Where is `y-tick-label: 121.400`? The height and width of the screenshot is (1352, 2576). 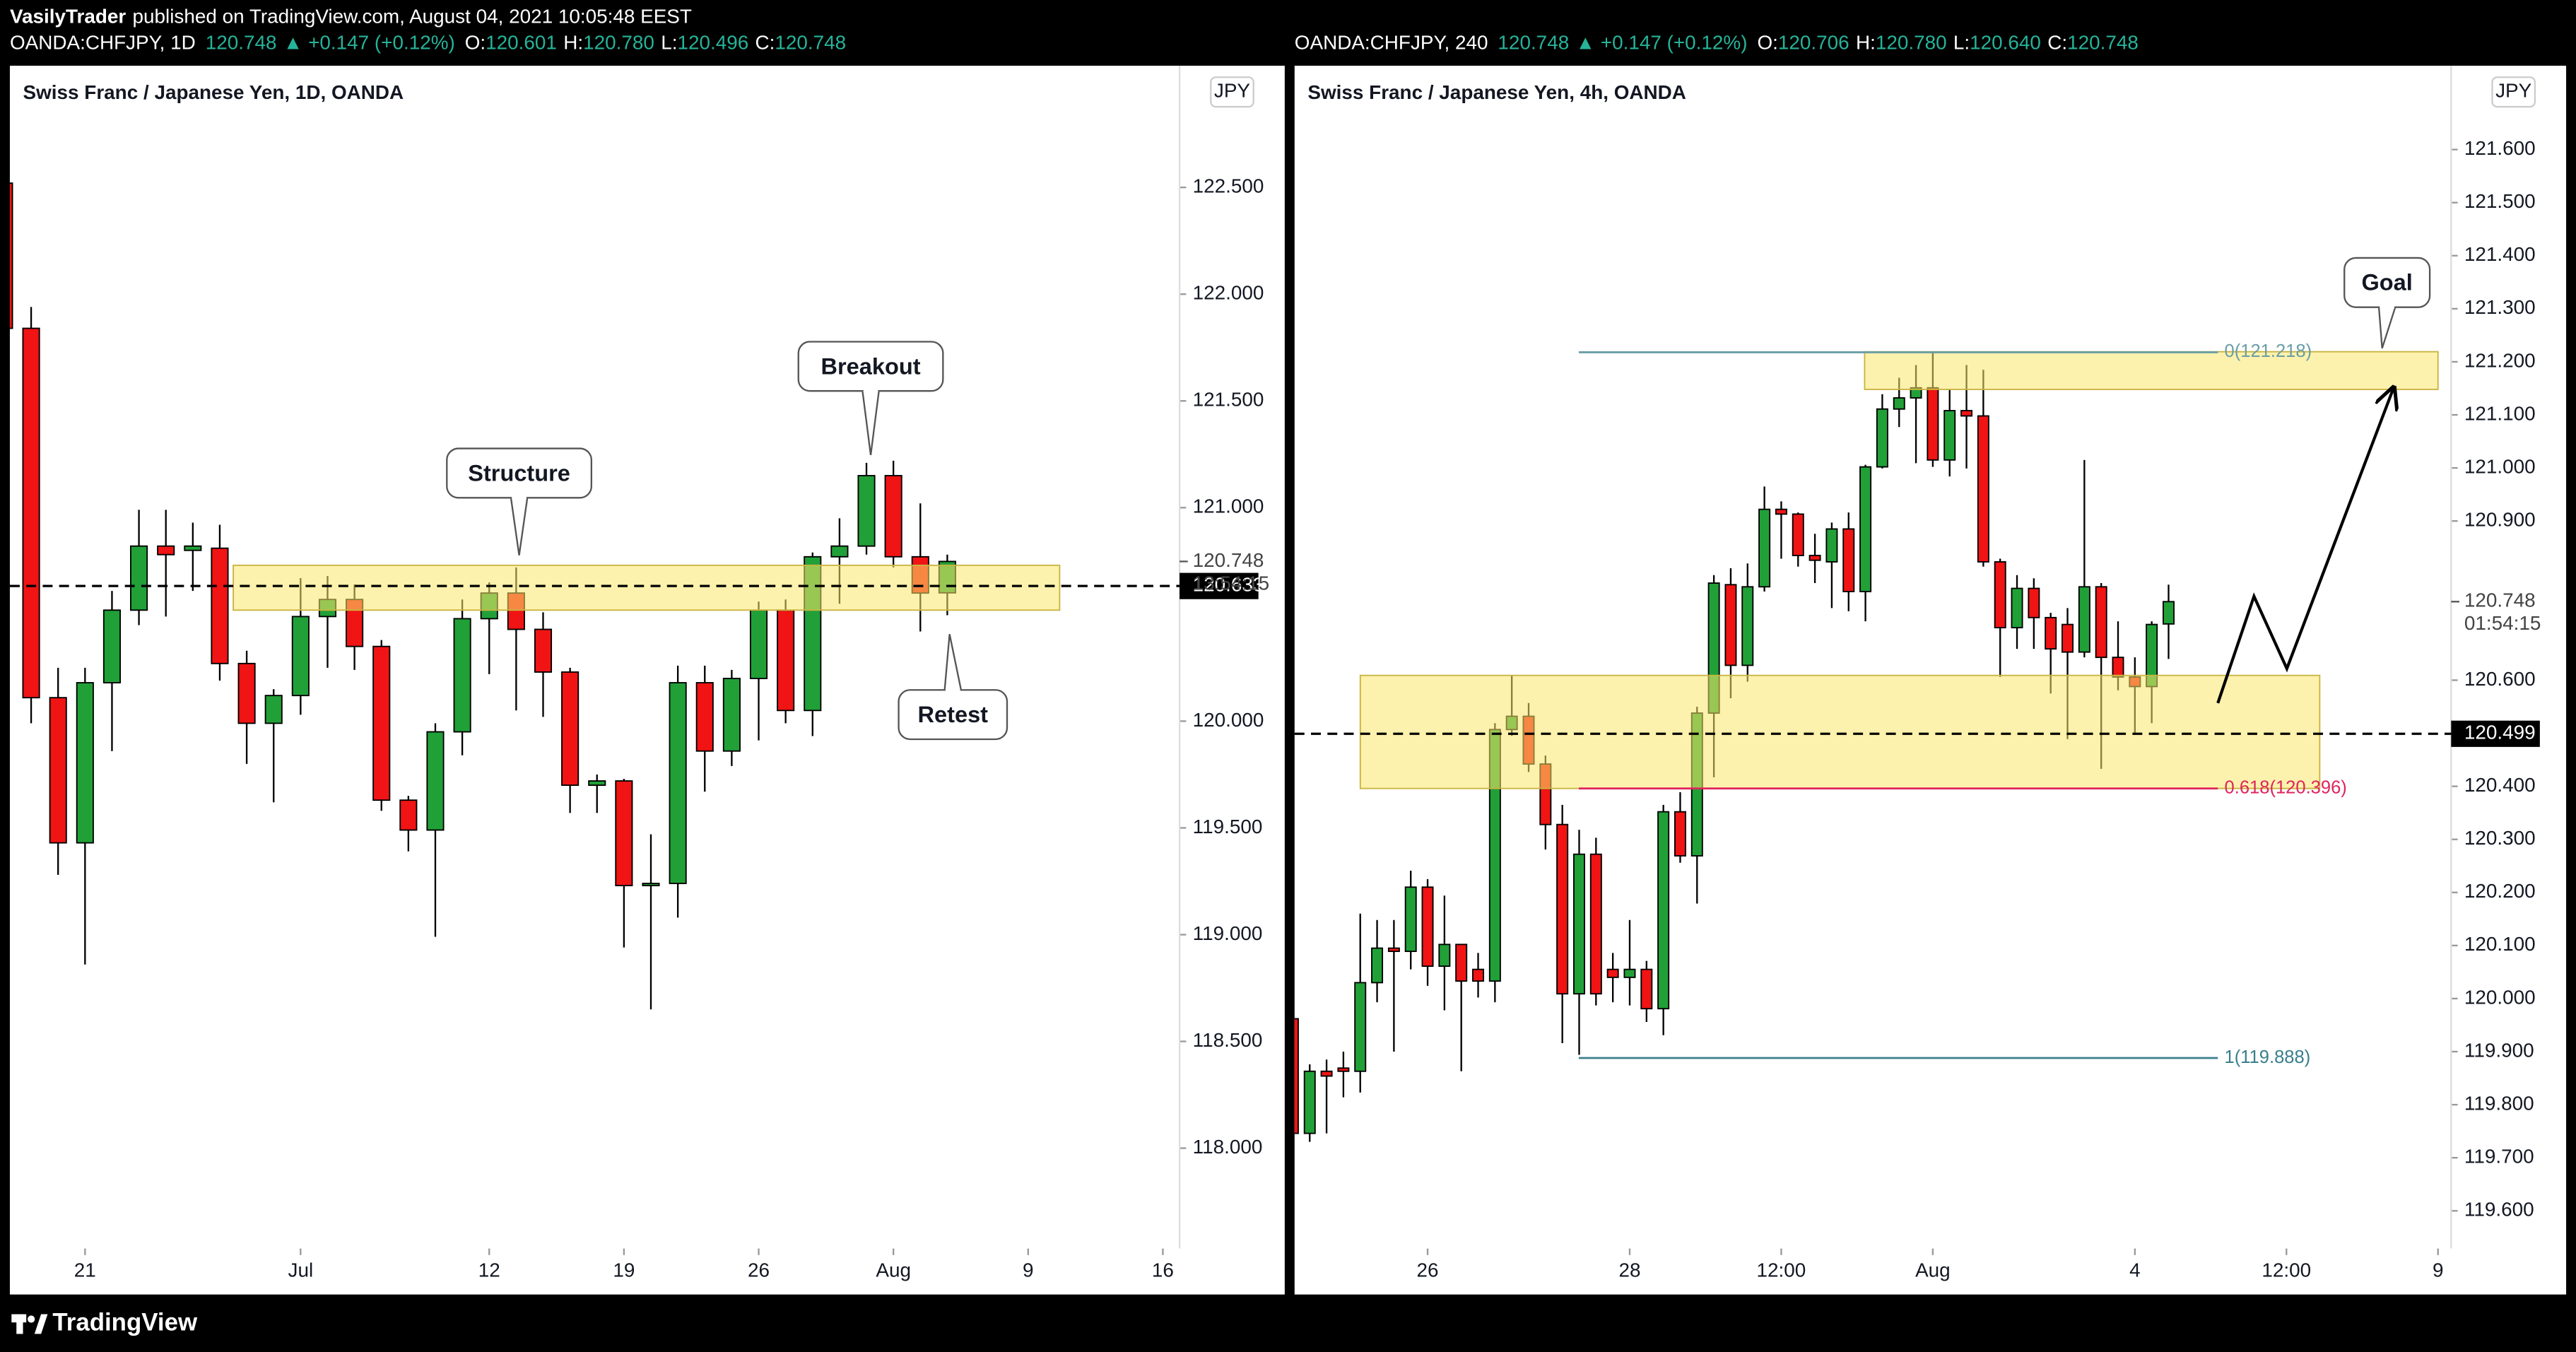
y-tick-label: 121.400 is located at coordinates (2500, 254).